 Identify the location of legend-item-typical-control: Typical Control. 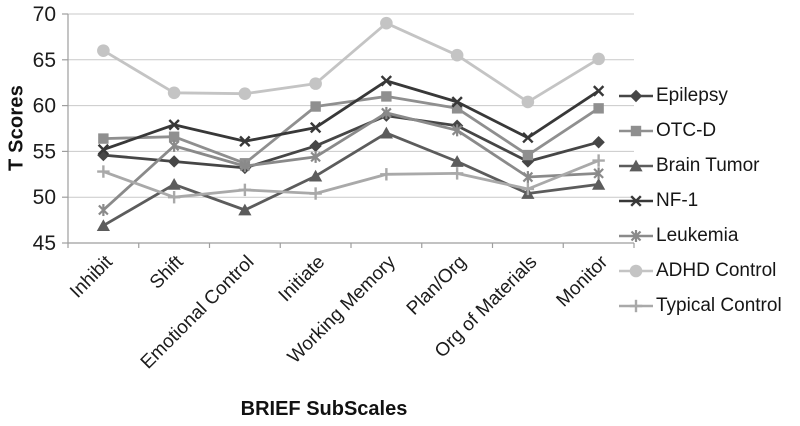
(700, 305).